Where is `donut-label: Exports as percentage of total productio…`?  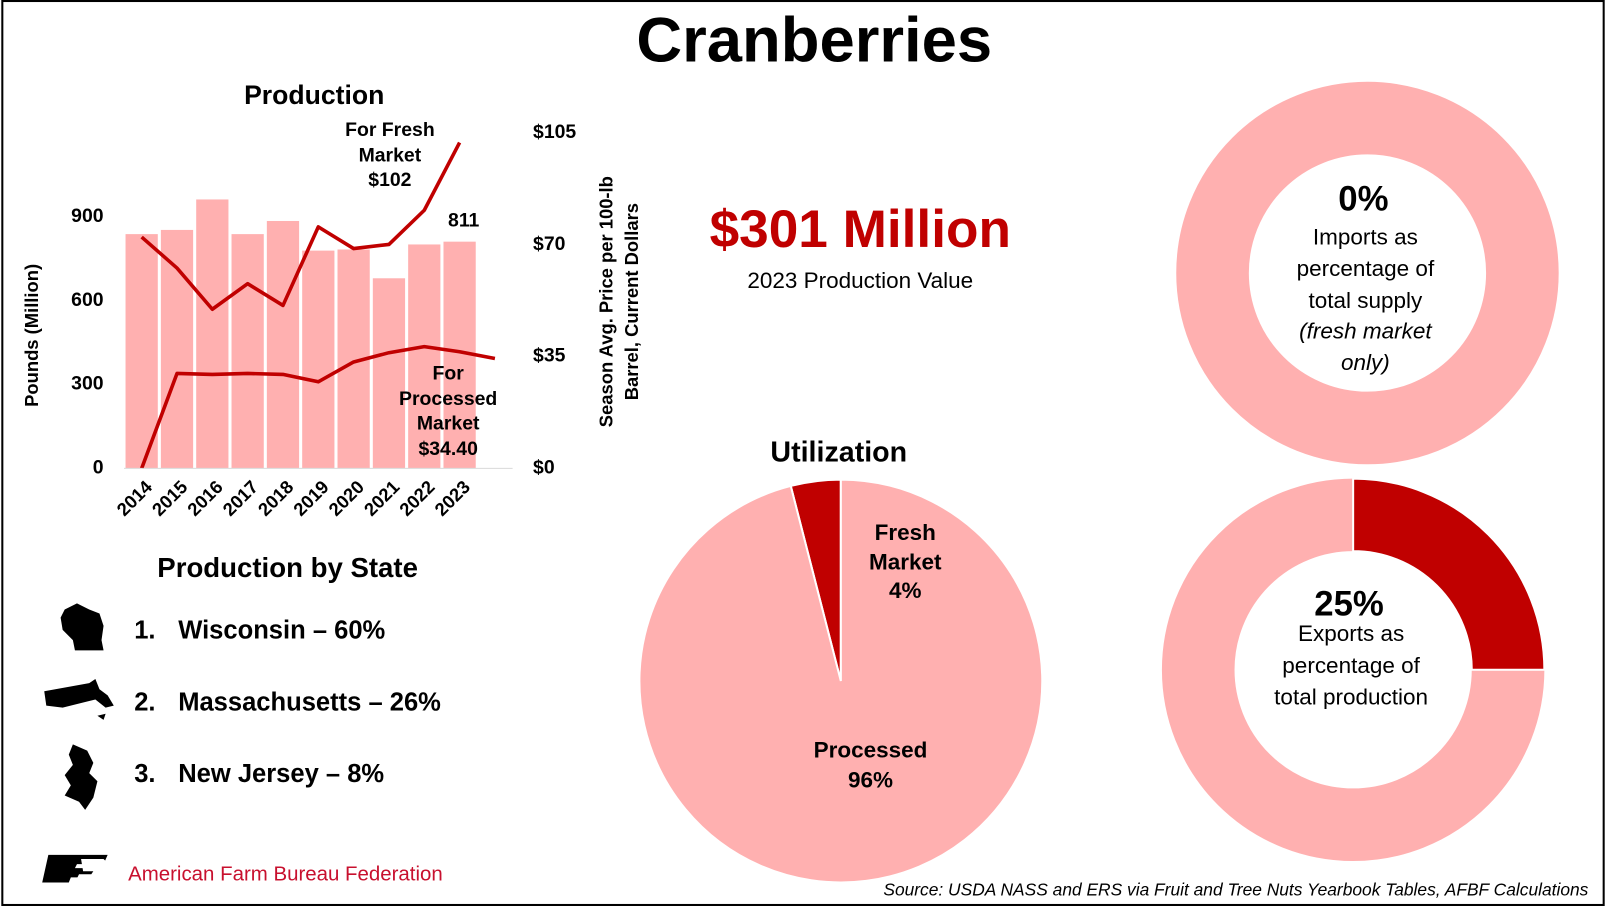 donut-label: Exports as percentage of total productio… is located at coordinates (1351, 665).